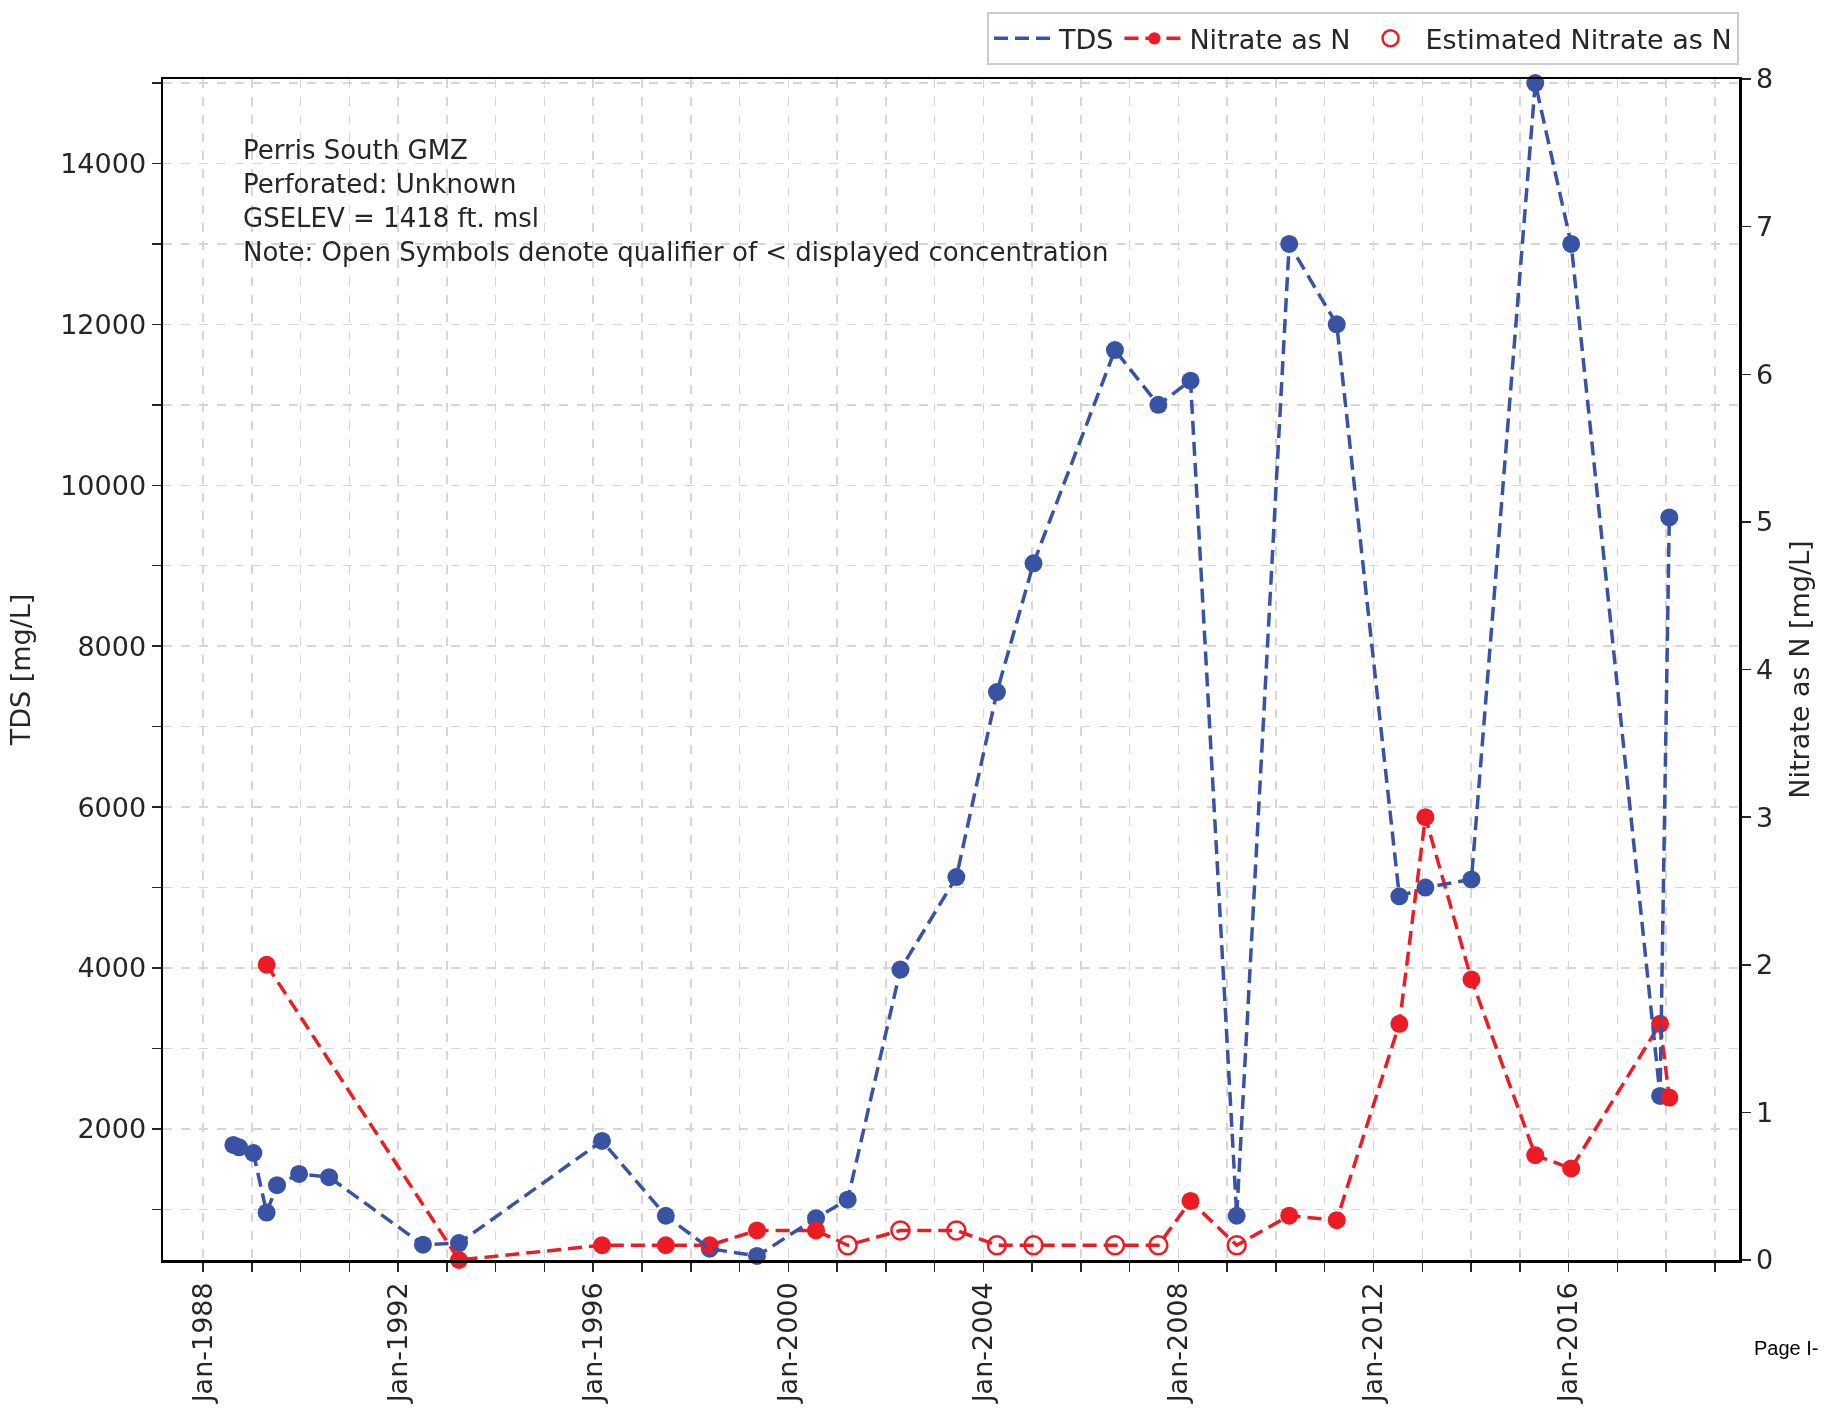  I want to click on y-tick-label: 12000, so click(103, 324).